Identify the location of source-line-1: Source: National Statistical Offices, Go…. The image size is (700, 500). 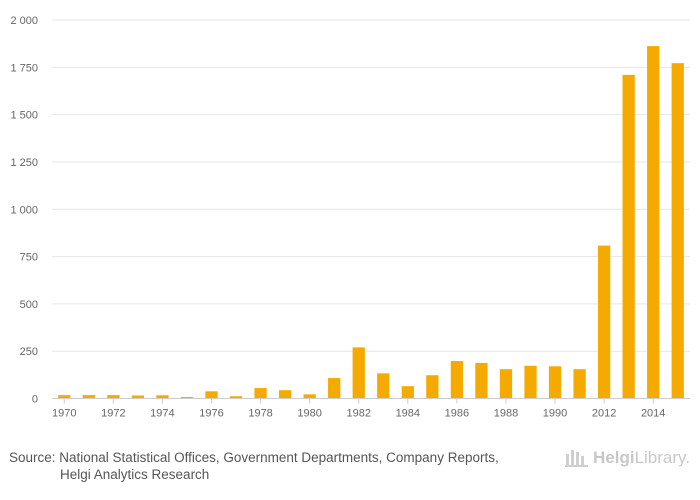
(254, 457).